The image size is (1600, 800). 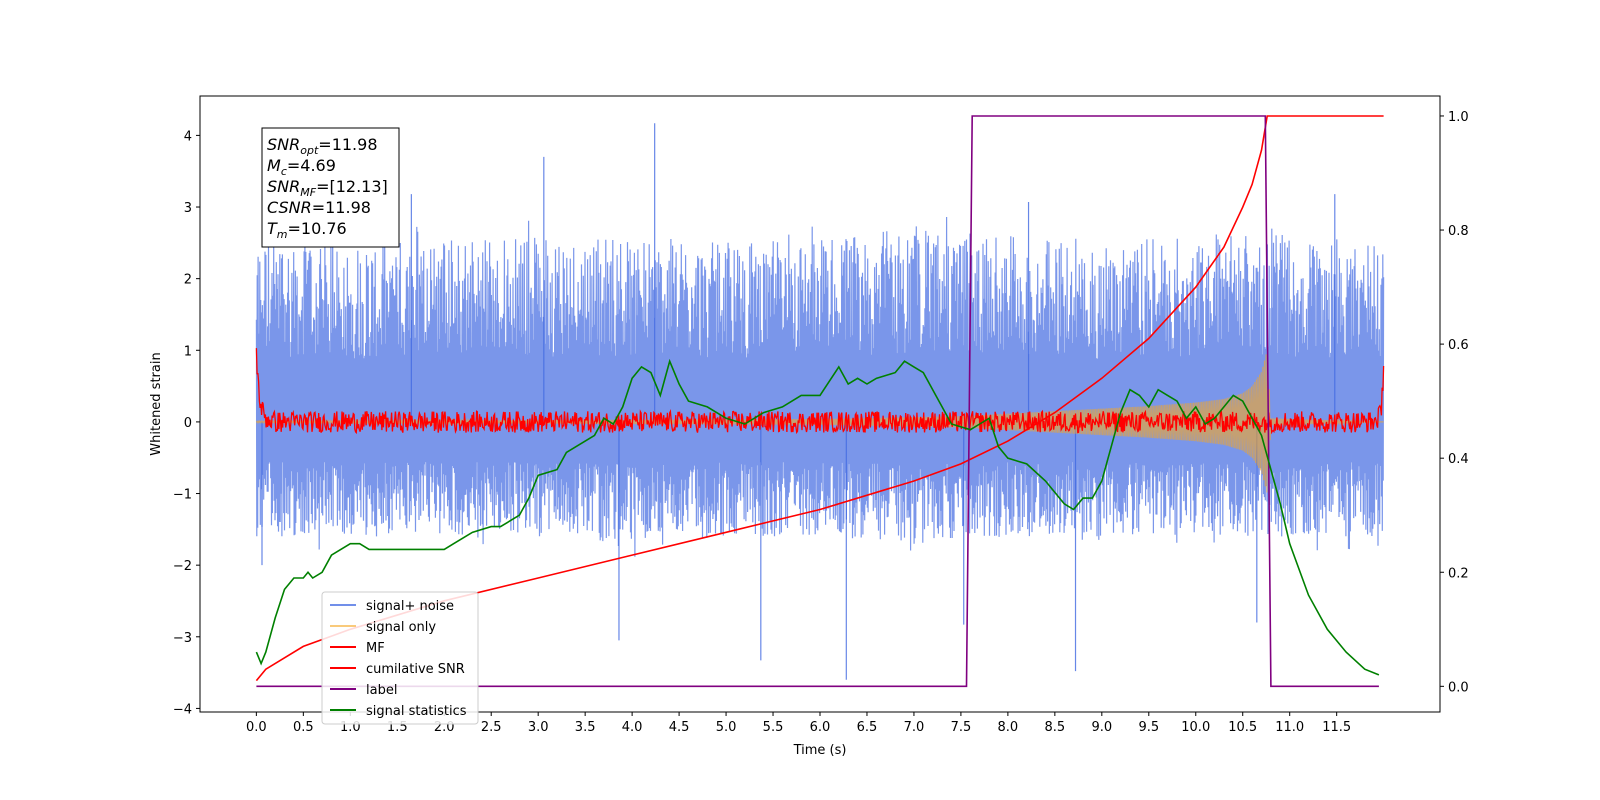 I want to click on x-tick-label: 8.5, so click(x=1055, y=727).